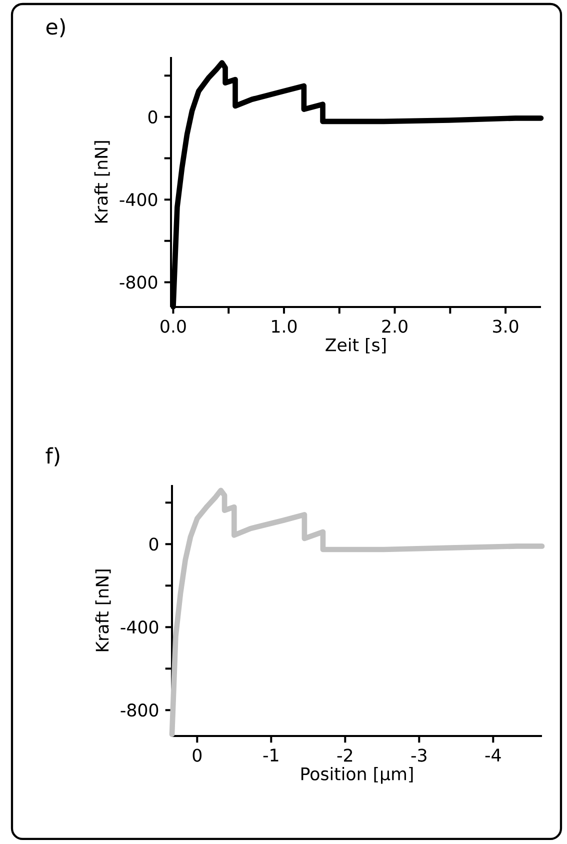  Describe the element at coordinates (356, 346) in the screenshot. I see `x-axis-title: Zeit [s]` at that location.